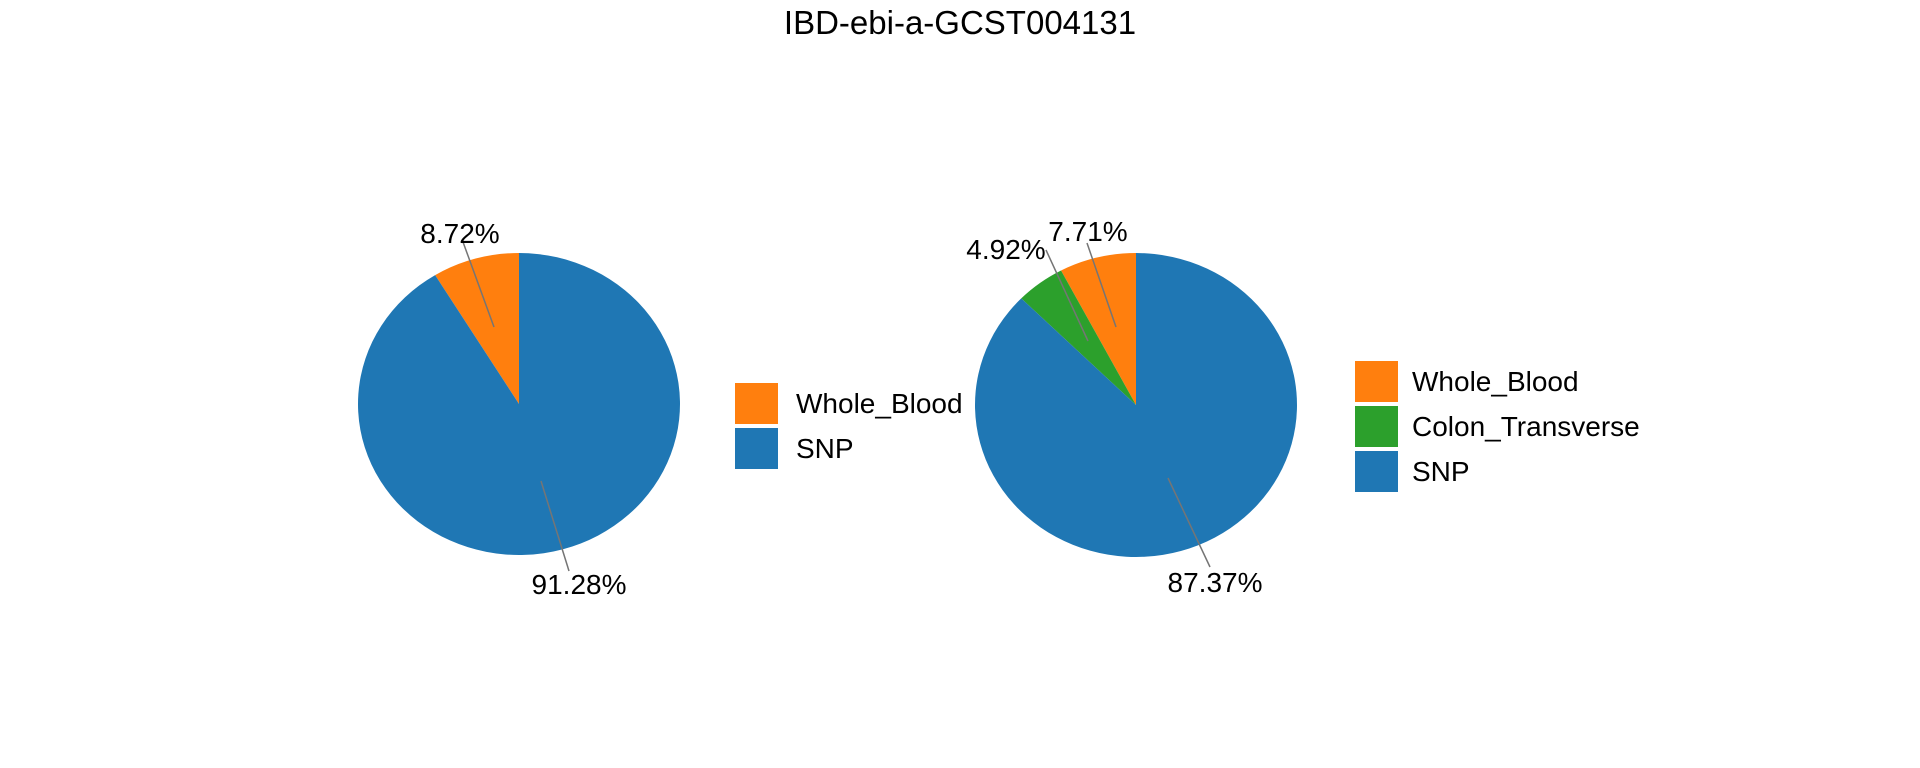  Describe the element at coordinates (960, 22) in the screenshot. I see `figure-title: IBD-ebi-a-GCST004131` at that location.